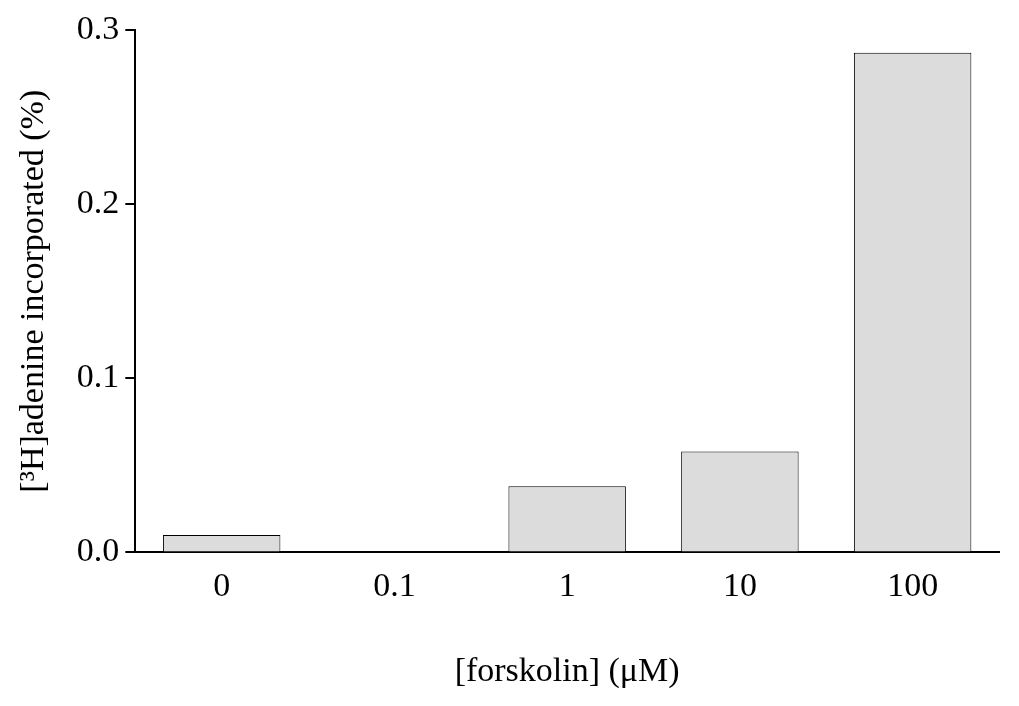 Image resolution: width=1019 pixels, height=706 pixels. What do you see at coordinates (98, 376) in the screenshot?
I see `y-tick-label: 0.1` at bounding box center [98, 376].